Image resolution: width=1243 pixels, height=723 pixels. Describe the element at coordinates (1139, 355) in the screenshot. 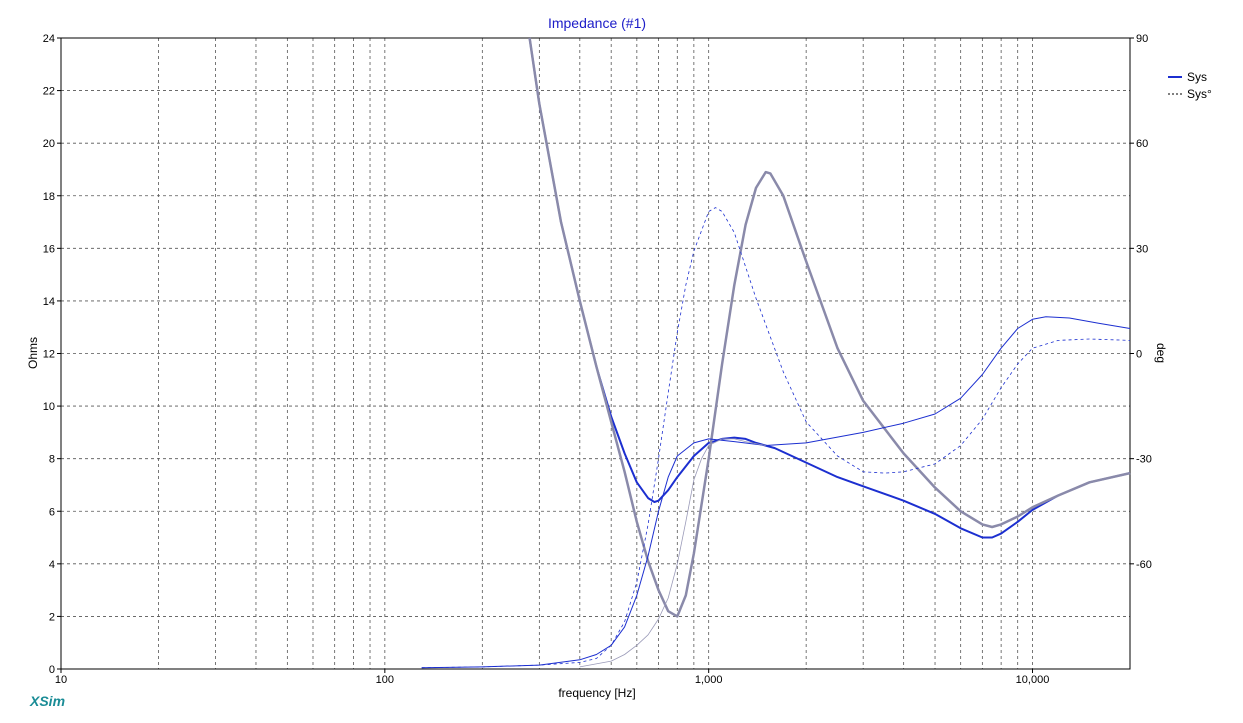

I see `y2-tick-label: 0` at that location.